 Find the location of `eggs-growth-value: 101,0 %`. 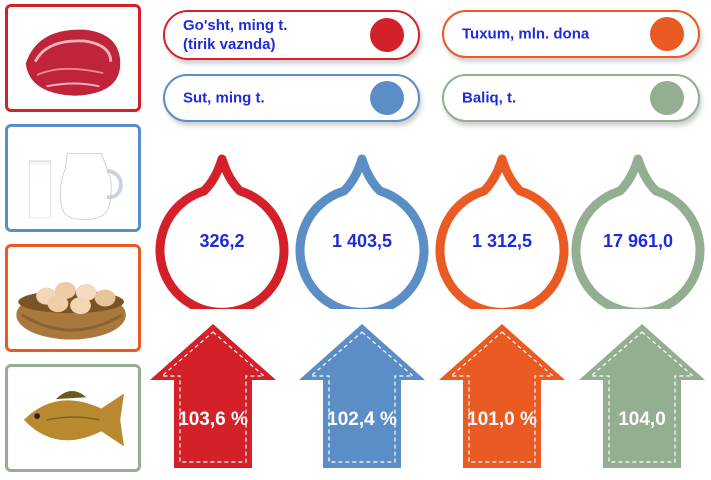

eggs-growth-value: 101,0 % is located at coordinates (502, 419).